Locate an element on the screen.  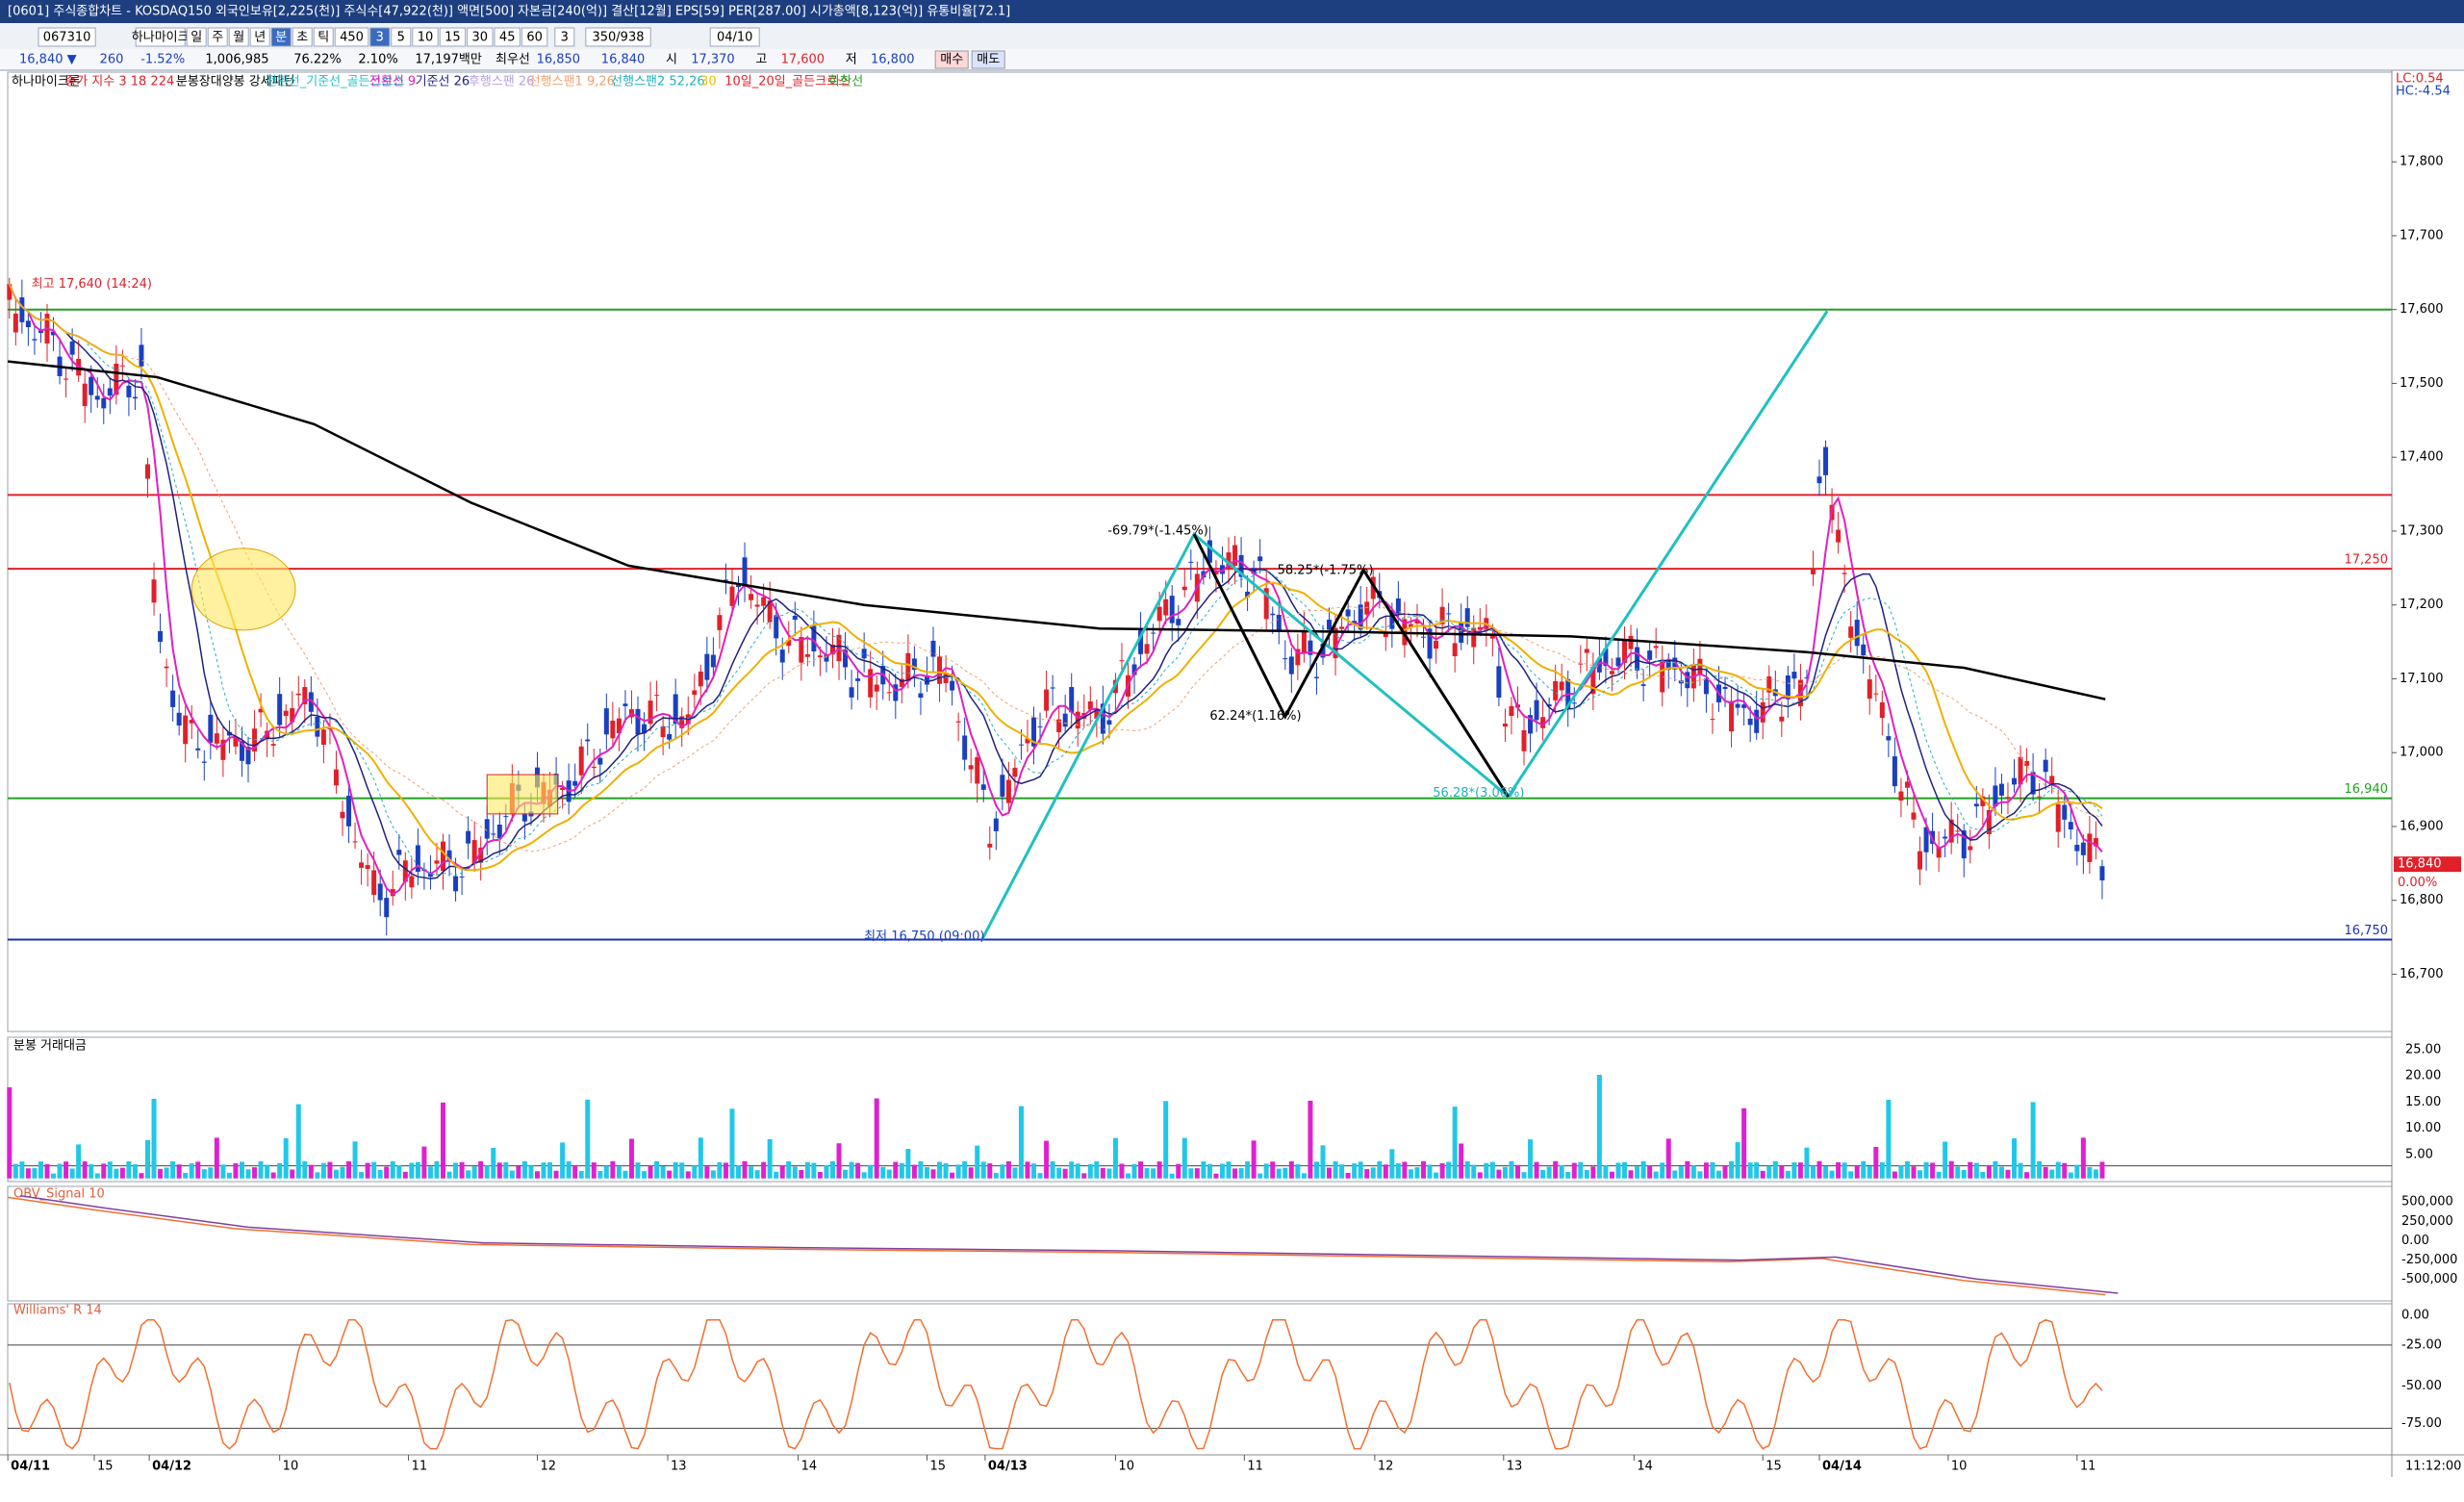
price-tick-label: 17,100 is located at coordinates (2422, 679).